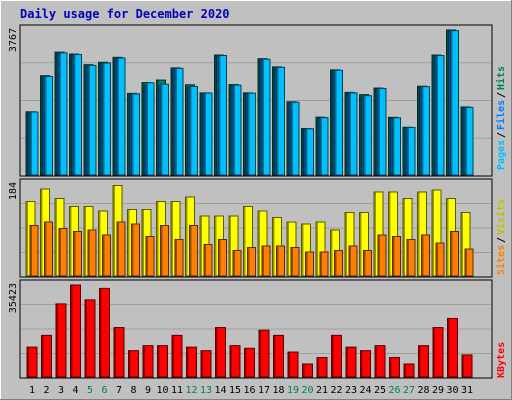 This screenshot has height=400, width=512. I want to click on day-label-8: 8, so click(133, 390).